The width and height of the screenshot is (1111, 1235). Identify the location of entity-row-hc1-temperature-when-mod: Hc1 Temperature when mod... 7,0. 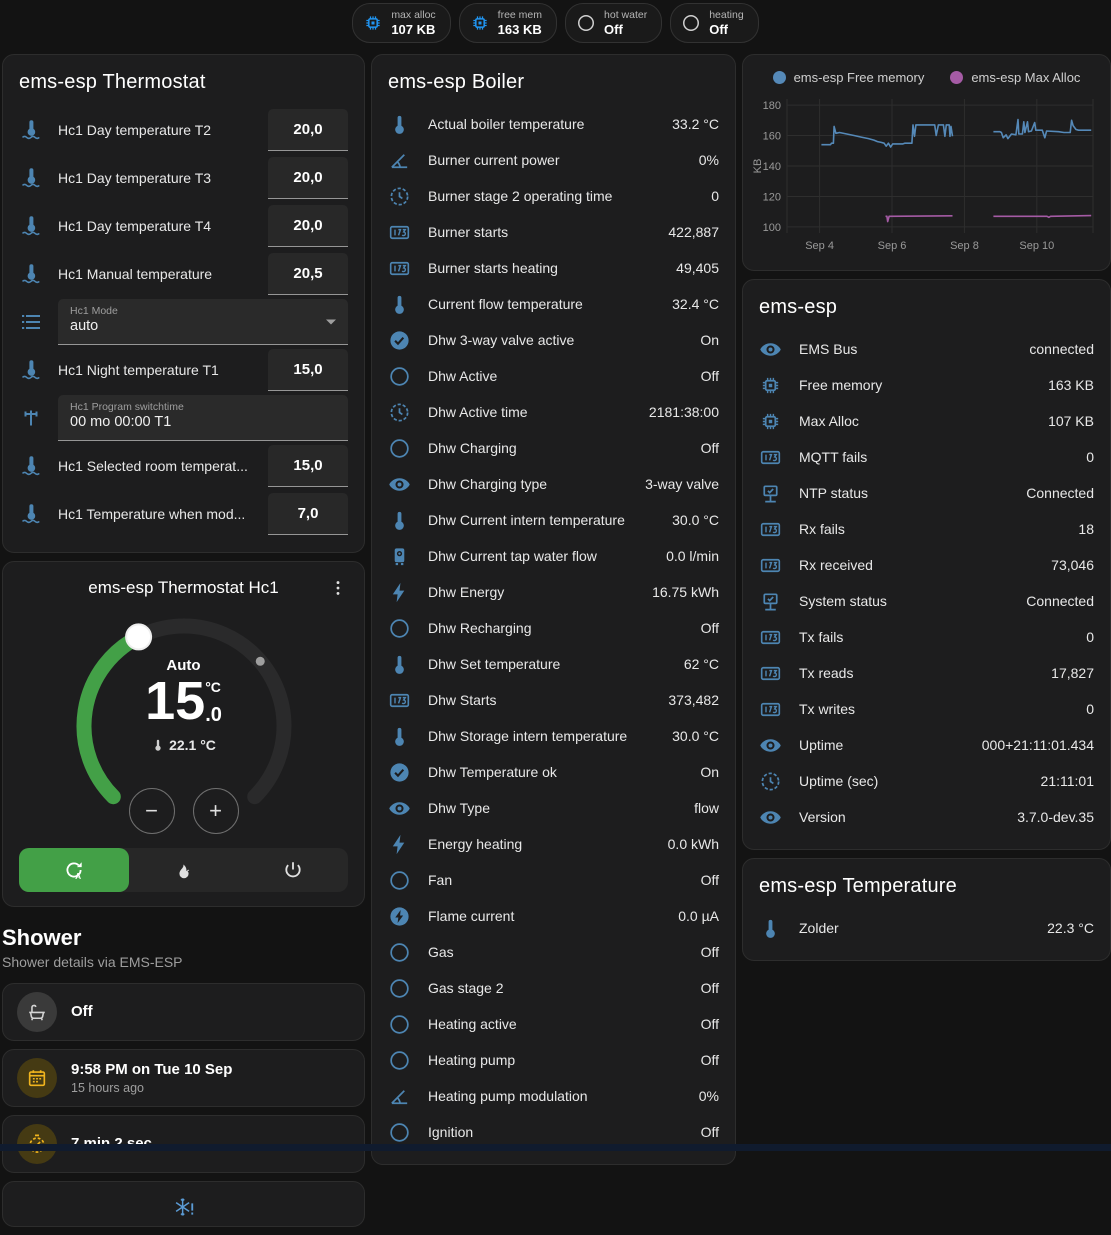
(183, 514).